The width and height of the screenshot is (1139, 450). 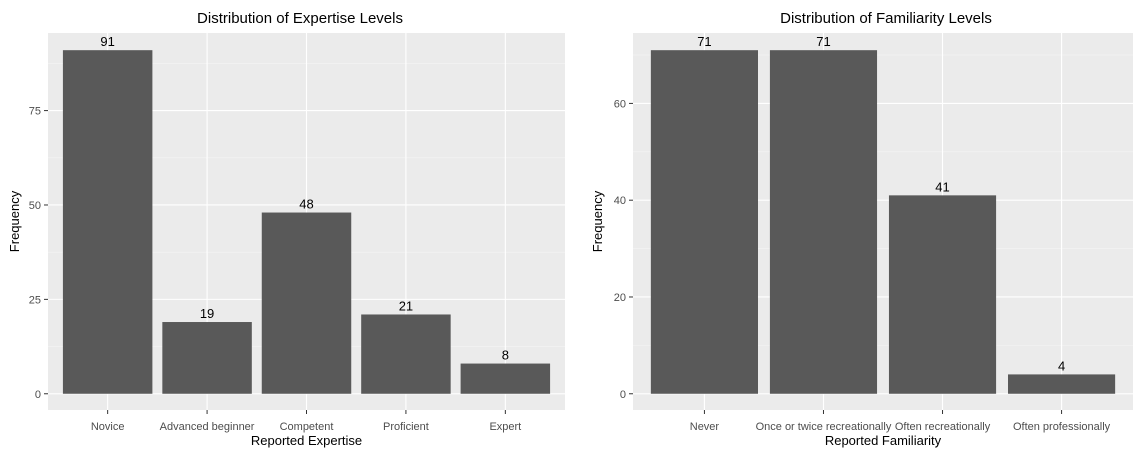 I want to click on data-label: 48, so click(x=306, y=204).